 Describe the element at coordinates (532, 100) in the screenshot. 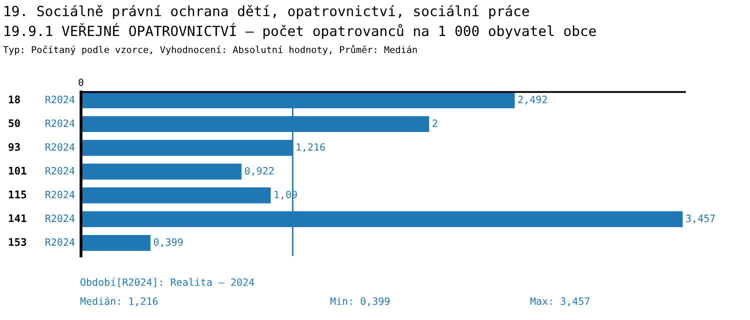

I see `data-label: 2,492` at that location.